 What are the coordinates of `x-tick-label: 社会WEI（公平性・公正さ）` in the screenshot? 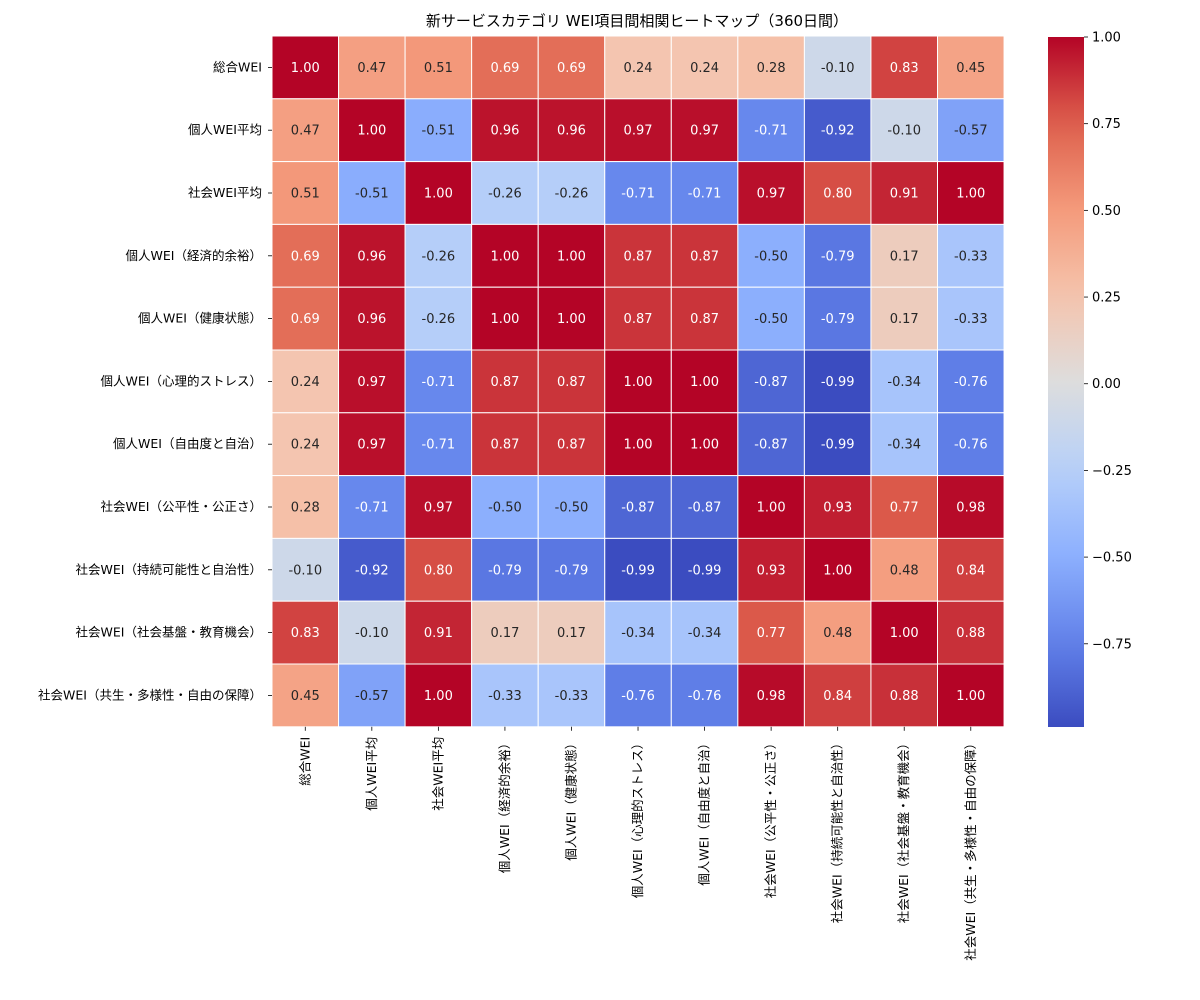 It's located at (770, 817).